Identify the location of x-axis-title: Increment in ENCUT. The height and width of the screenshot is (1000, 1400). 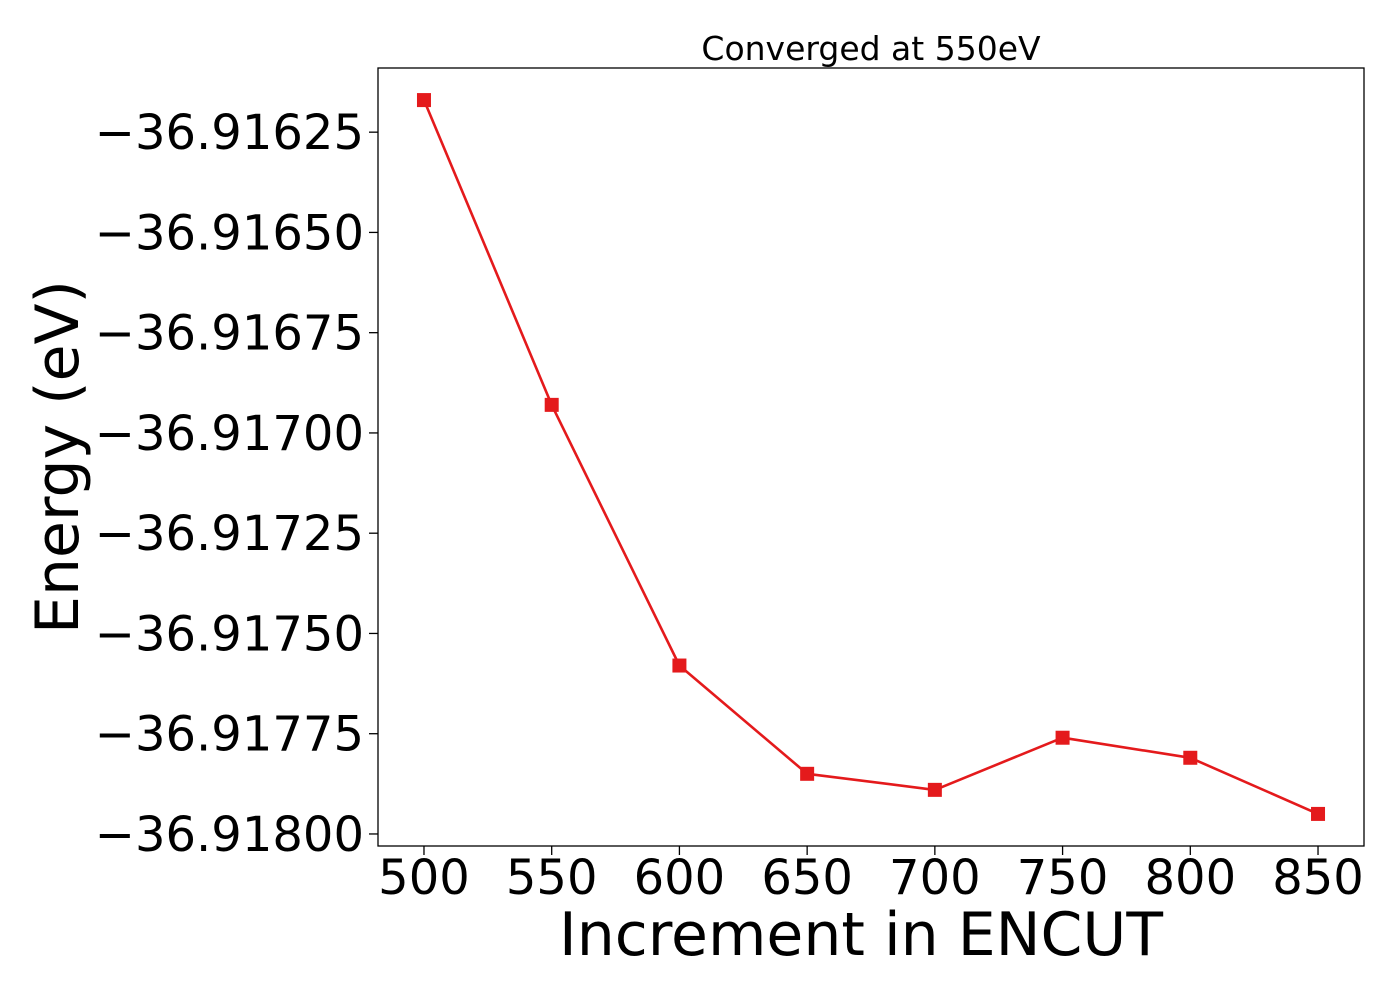
(861, 935).